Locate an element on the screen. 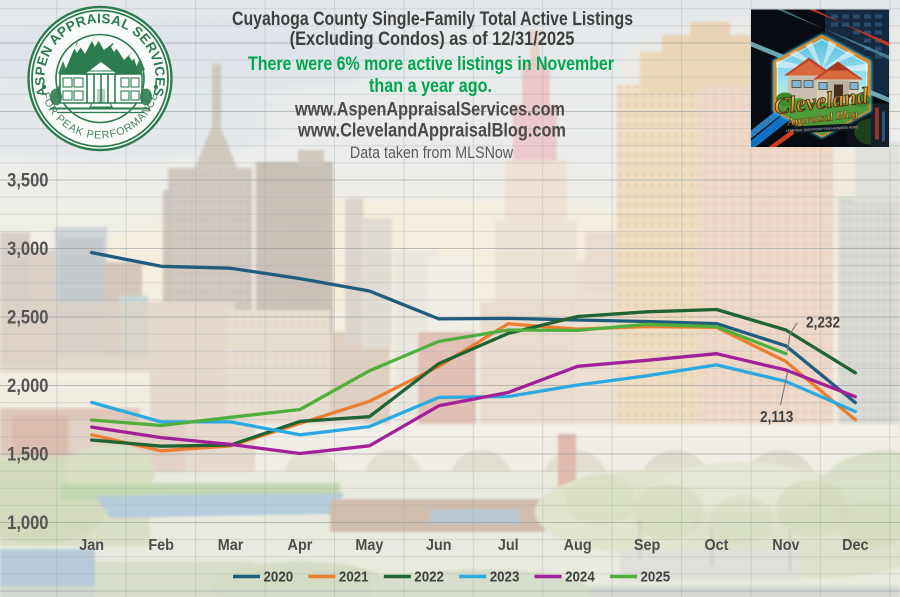  svg-text: 2024 is located at coordinates (580, 576).